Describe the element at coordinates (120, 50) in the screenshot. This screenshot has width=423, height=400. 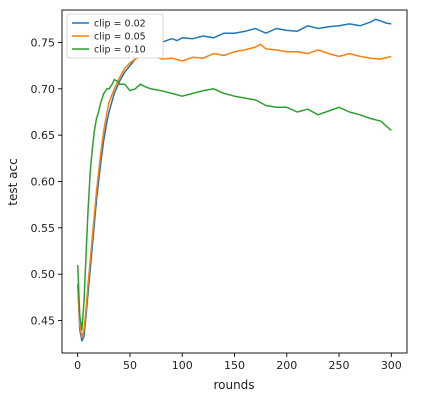
I see `legend-label: clip = 0.10` at that location.